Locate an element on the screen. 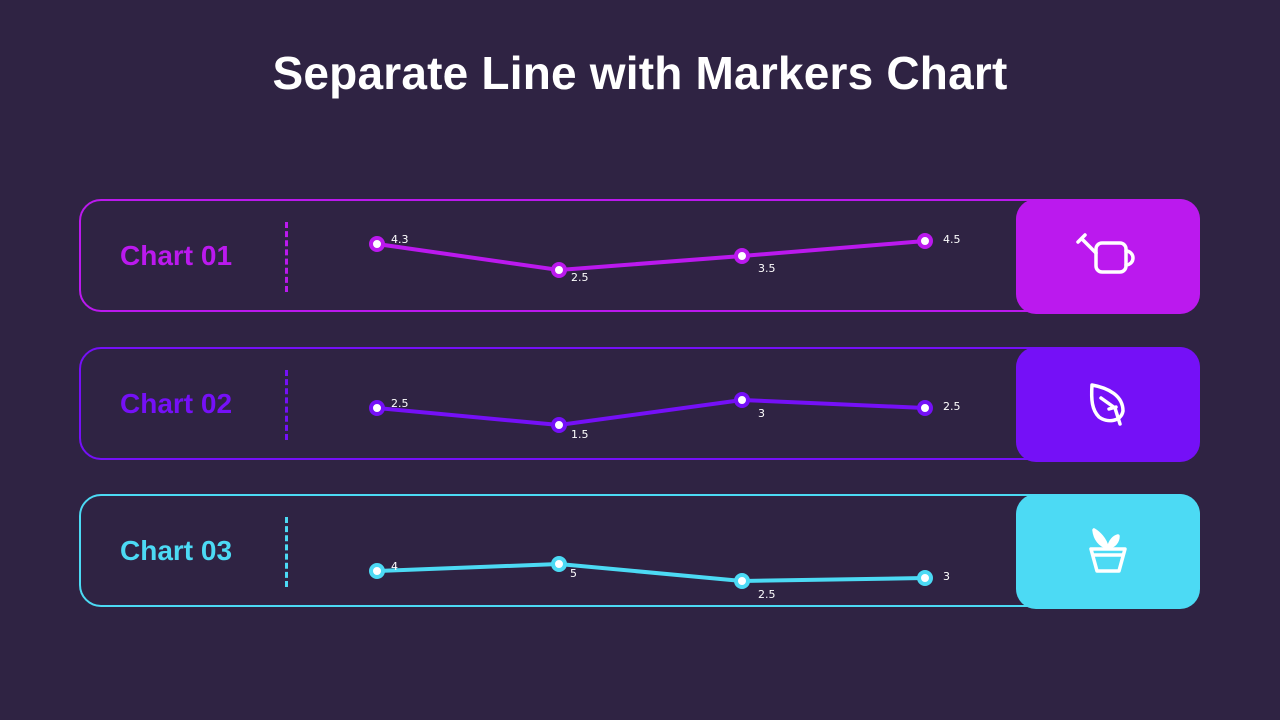 This screenshot has height=720, width=1280. line-chart-03: 4 5 2.5 3 is located at coordinates (659, 578).